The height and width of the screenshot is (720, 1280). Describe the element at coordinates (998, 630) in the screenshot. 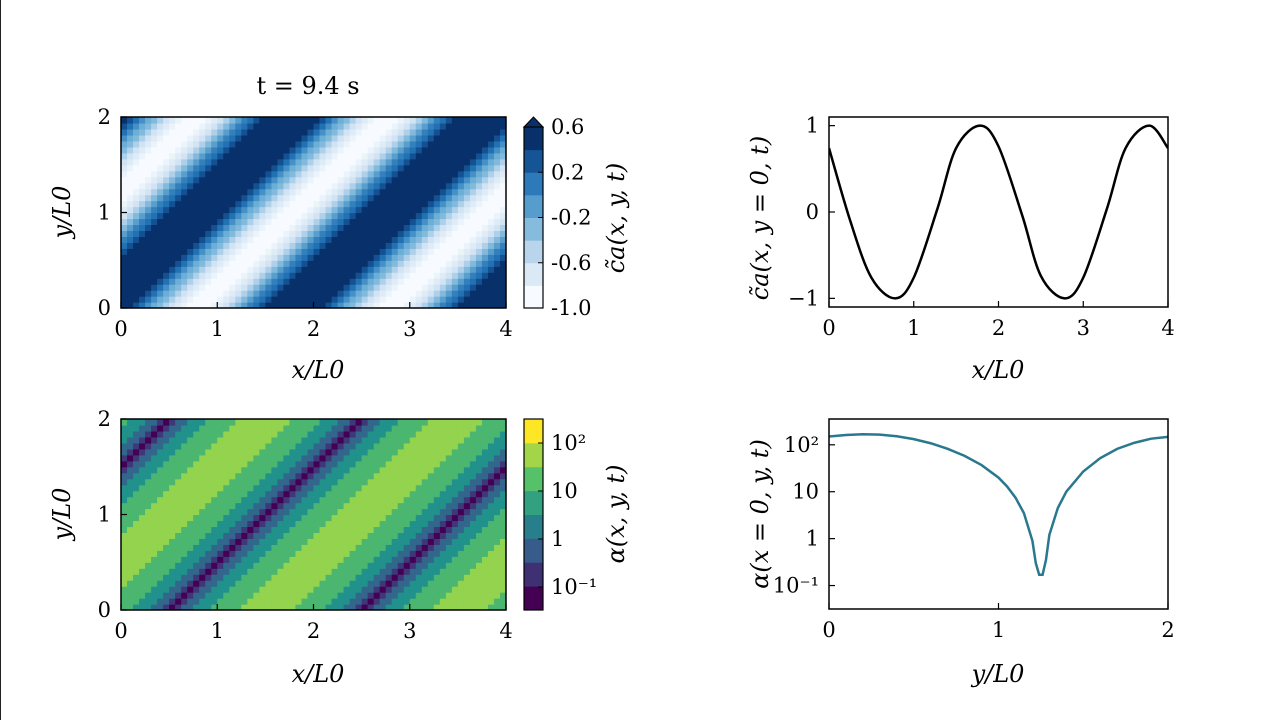

I see `alpha-profile-xtick-label: 1` at that location.